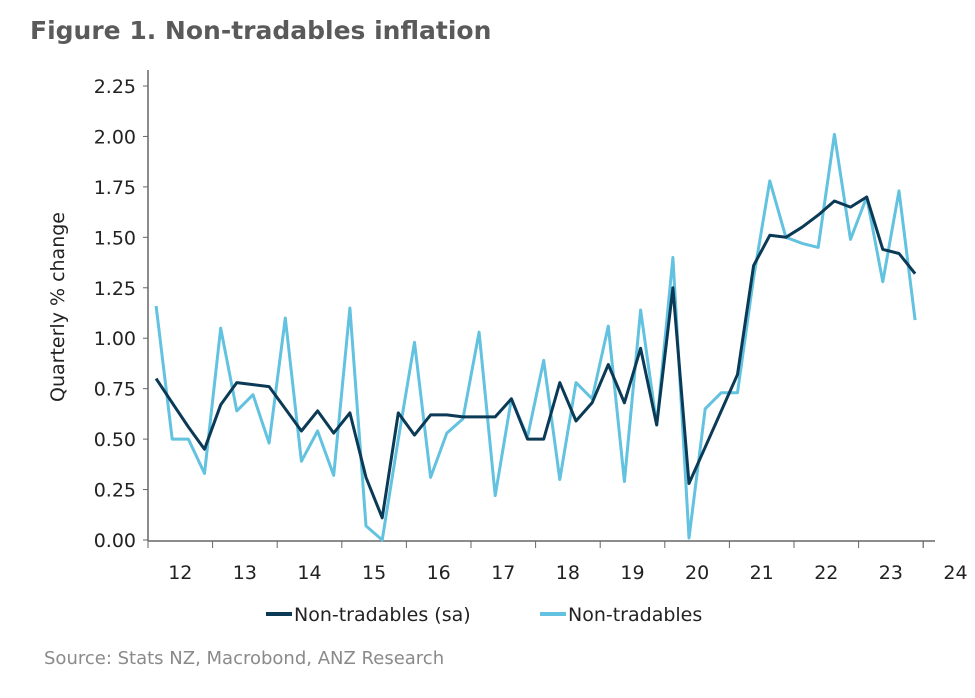  Describe the element at coordinates (762, 573) in the screenshot. I see `x-tick-label: 21` at that location.